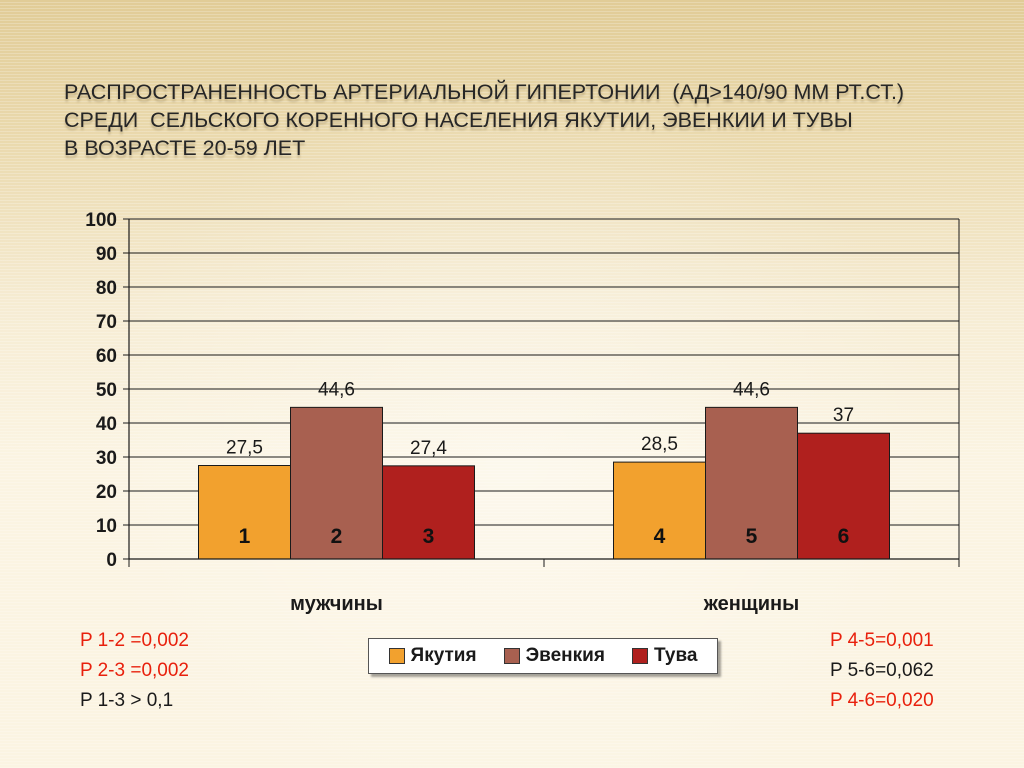 This screenshot has width=1024, height=768. Describe the element at coordinates (245, 536) in the screenshot. I see `bar-number-label: 1` at that location.